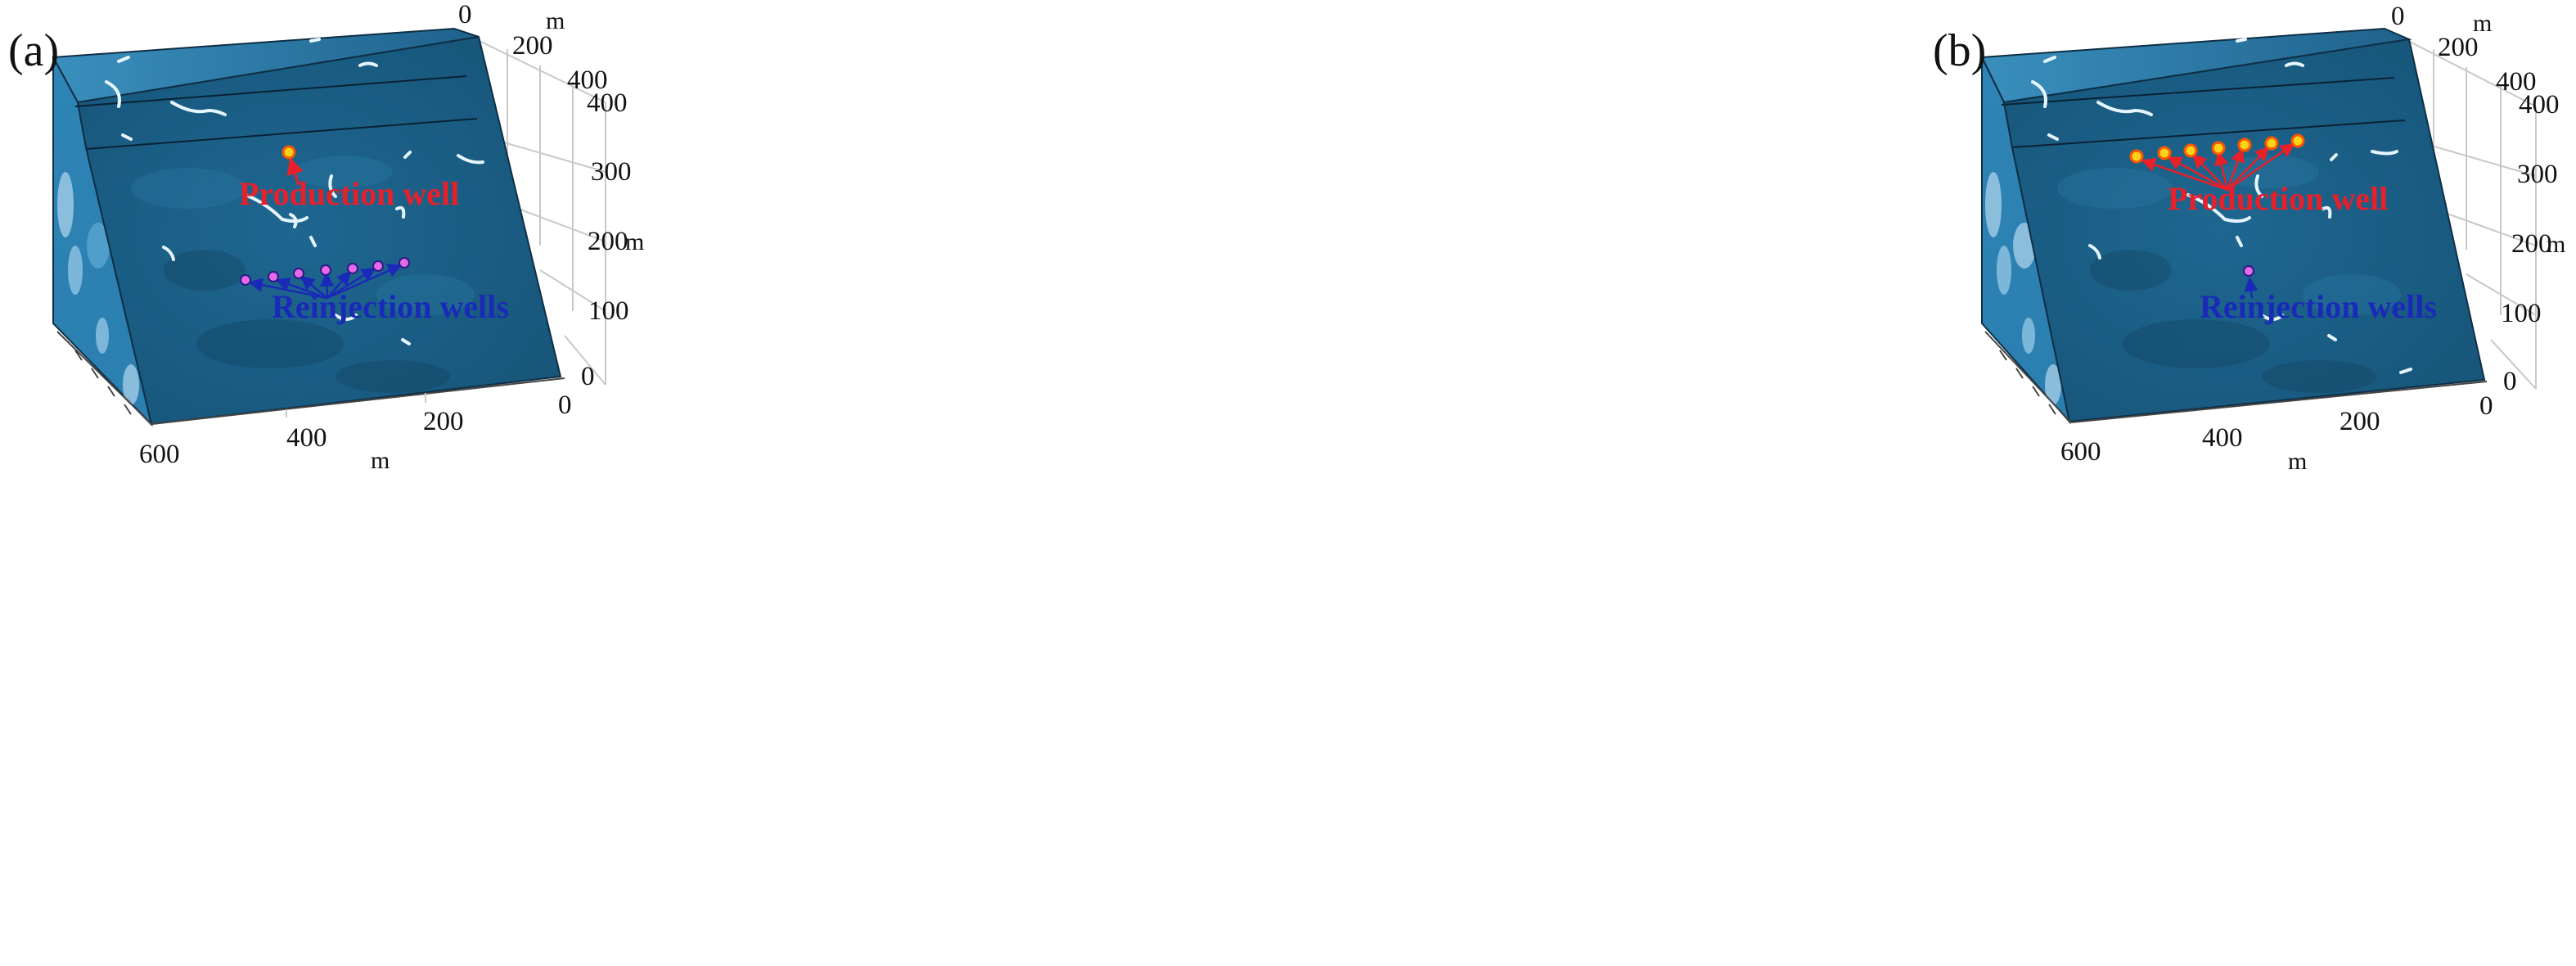 The image size is (2576, 966). I want to click on panel-label: (a), so click(33, 50).